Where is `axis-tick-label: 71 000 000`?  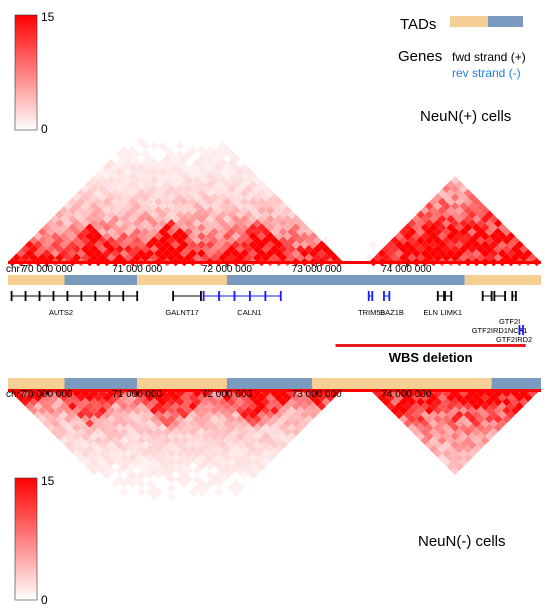
axis-tick-label: 71 000 000 is located at coordinates (137, 394).